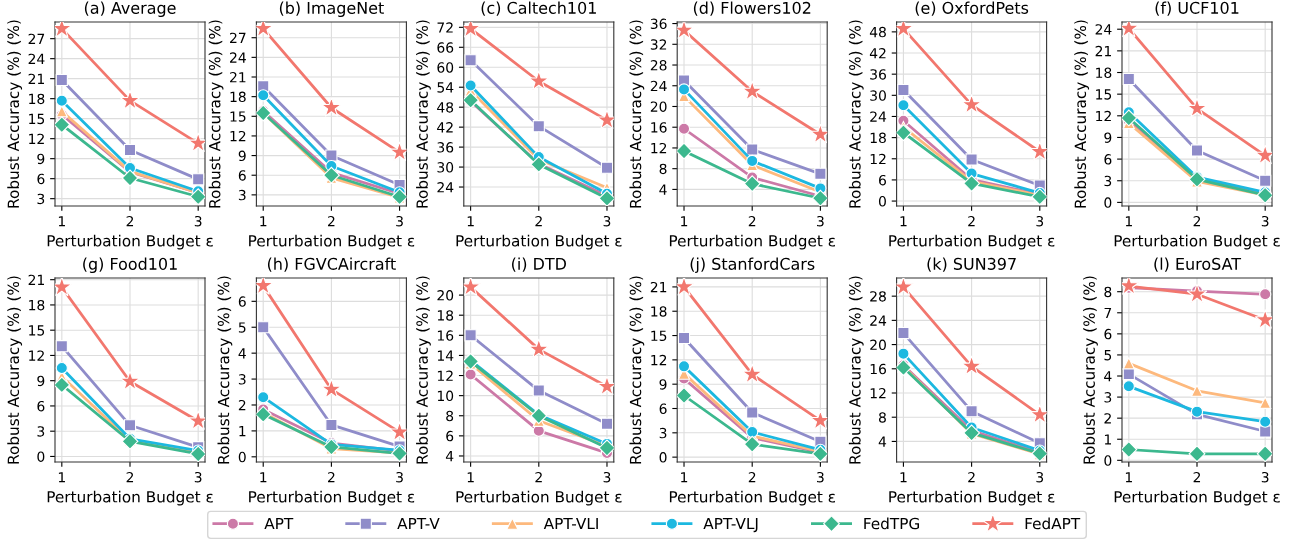  Describe the element at coordinates (1053, 523) in the screenshot. I see `legend-label: FedAPT` at that location.